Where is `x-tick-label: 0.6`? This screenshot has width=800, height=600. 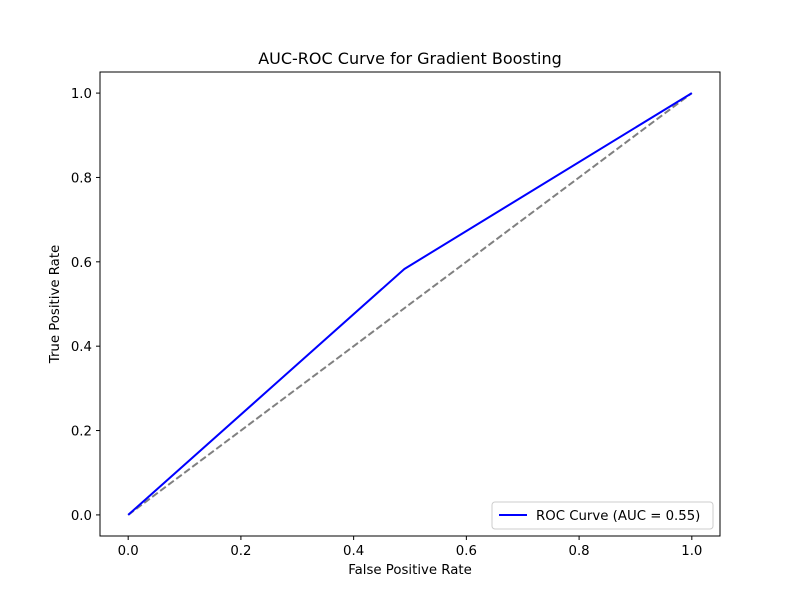
x-tick-label: 0.6 is located at coordinates (466, 551).